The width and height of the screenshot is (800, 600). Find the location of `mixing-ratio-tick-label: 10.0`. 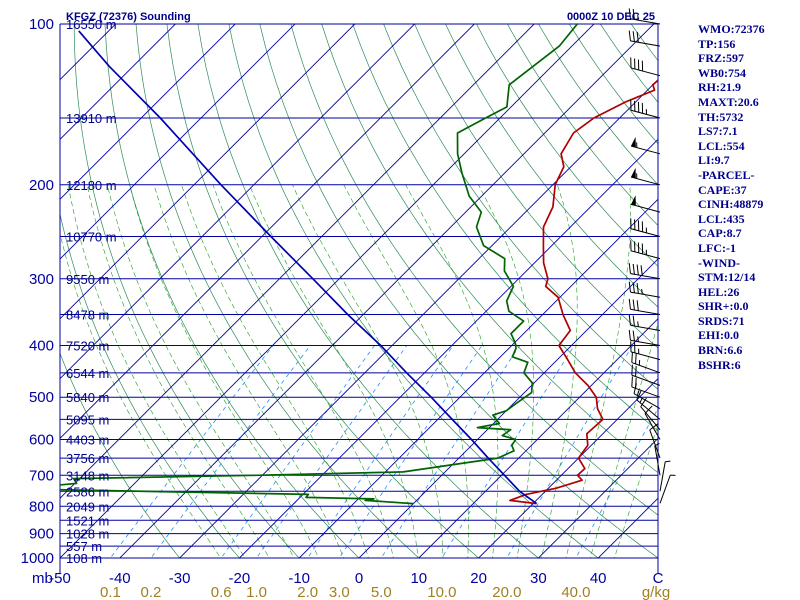

mixing-ratio-tick-label: 10.0 is located at coordinates (441, 592).